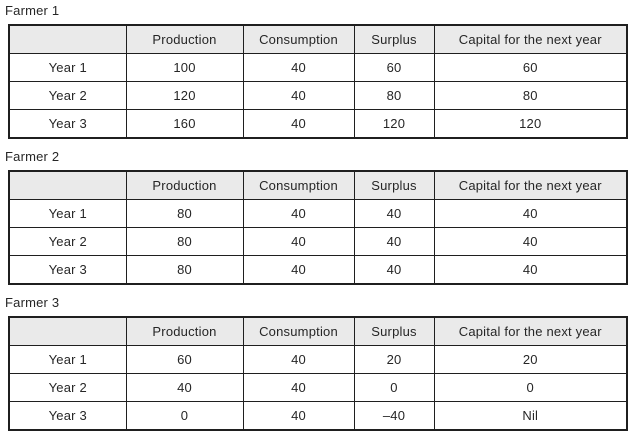  What do you see at coordinates (394, 416) in the screenshot?
I see `table-cell: –40` at bounding box center [394, 416].